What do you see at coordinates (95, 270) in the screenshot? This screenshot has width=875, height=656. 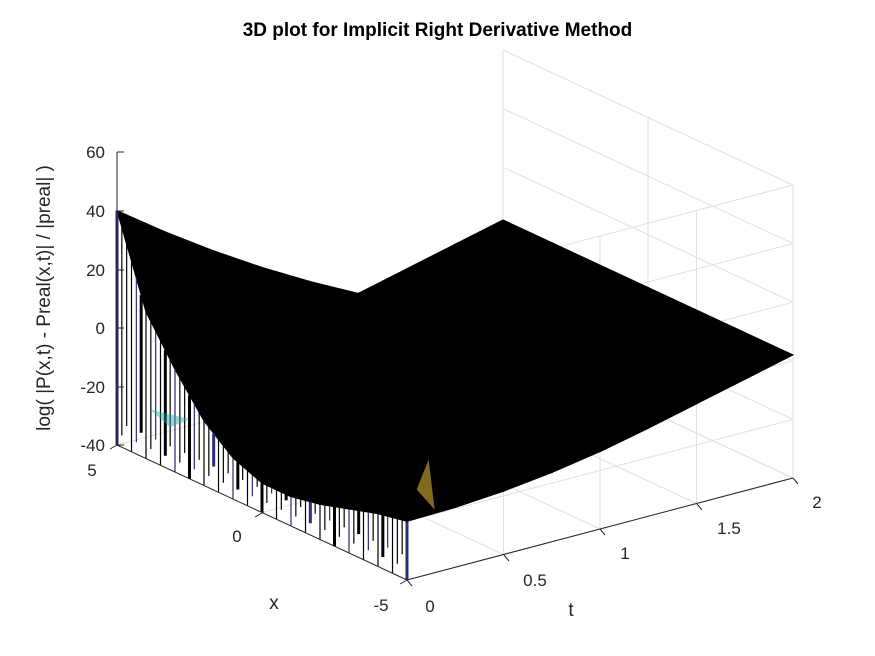 I see `z-tick-label: 20` at bounding box center [95, 270].